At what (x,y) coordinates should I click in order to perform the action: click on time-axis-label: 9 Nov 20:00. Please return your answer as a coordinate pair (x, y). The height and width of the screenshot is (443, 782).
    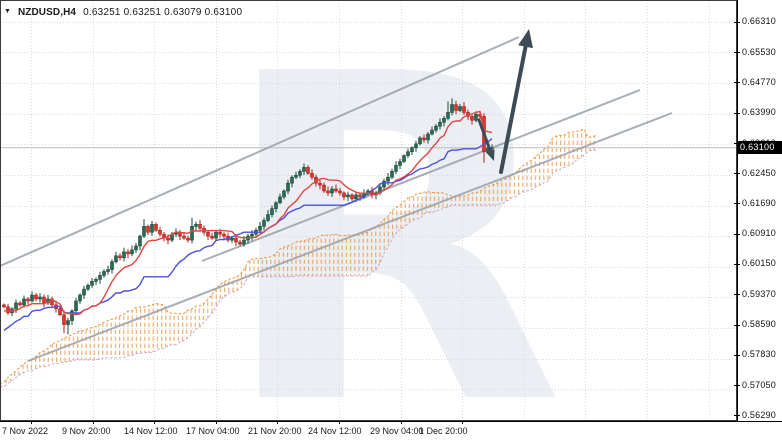
    Looking at the image, I should click on (86, 431).